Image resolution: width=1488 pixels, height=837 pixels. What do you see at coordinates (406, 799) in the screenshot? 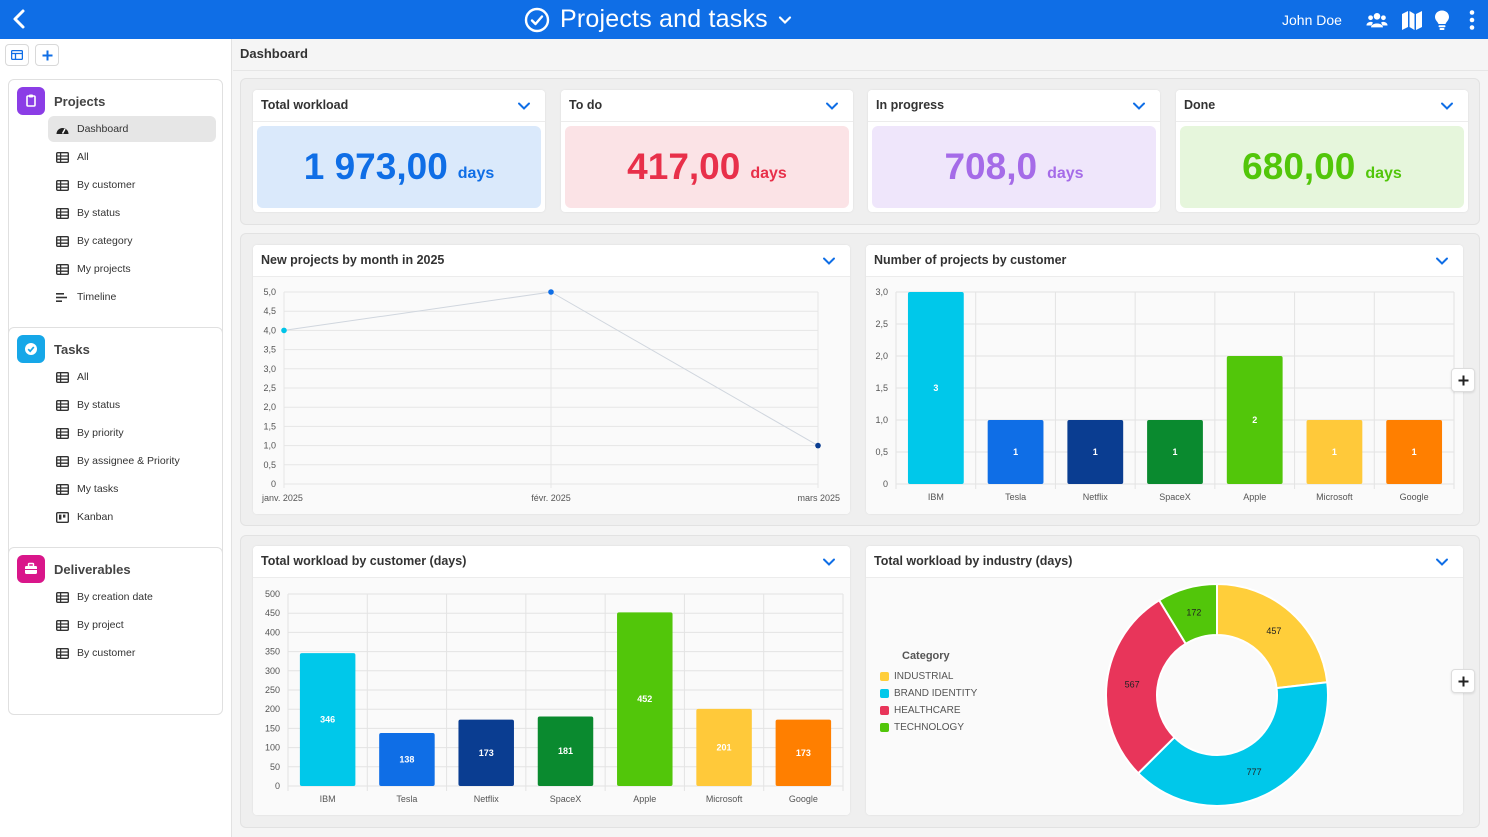
I see `x-tick-label: Tesla` at bounding box center [406, 799].